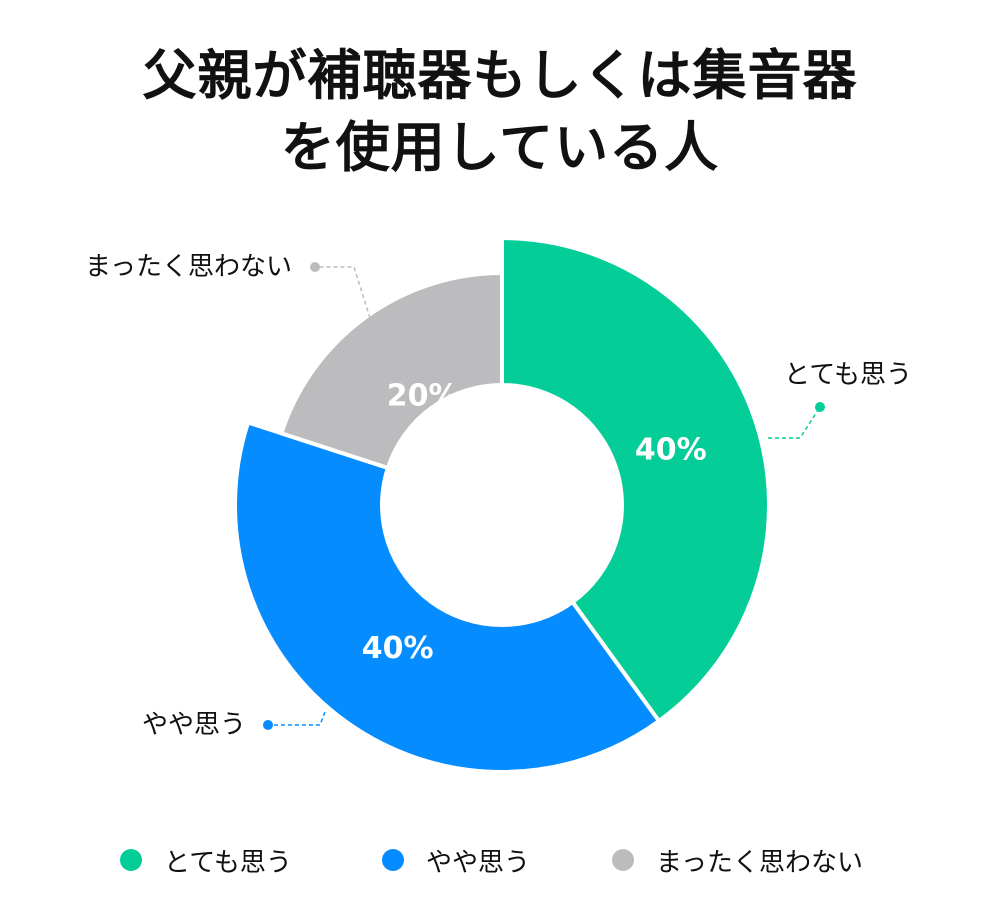  Describe the element at coordinates (820, 407) in the screenshot. I see `callout-dot-totemo` at that location.